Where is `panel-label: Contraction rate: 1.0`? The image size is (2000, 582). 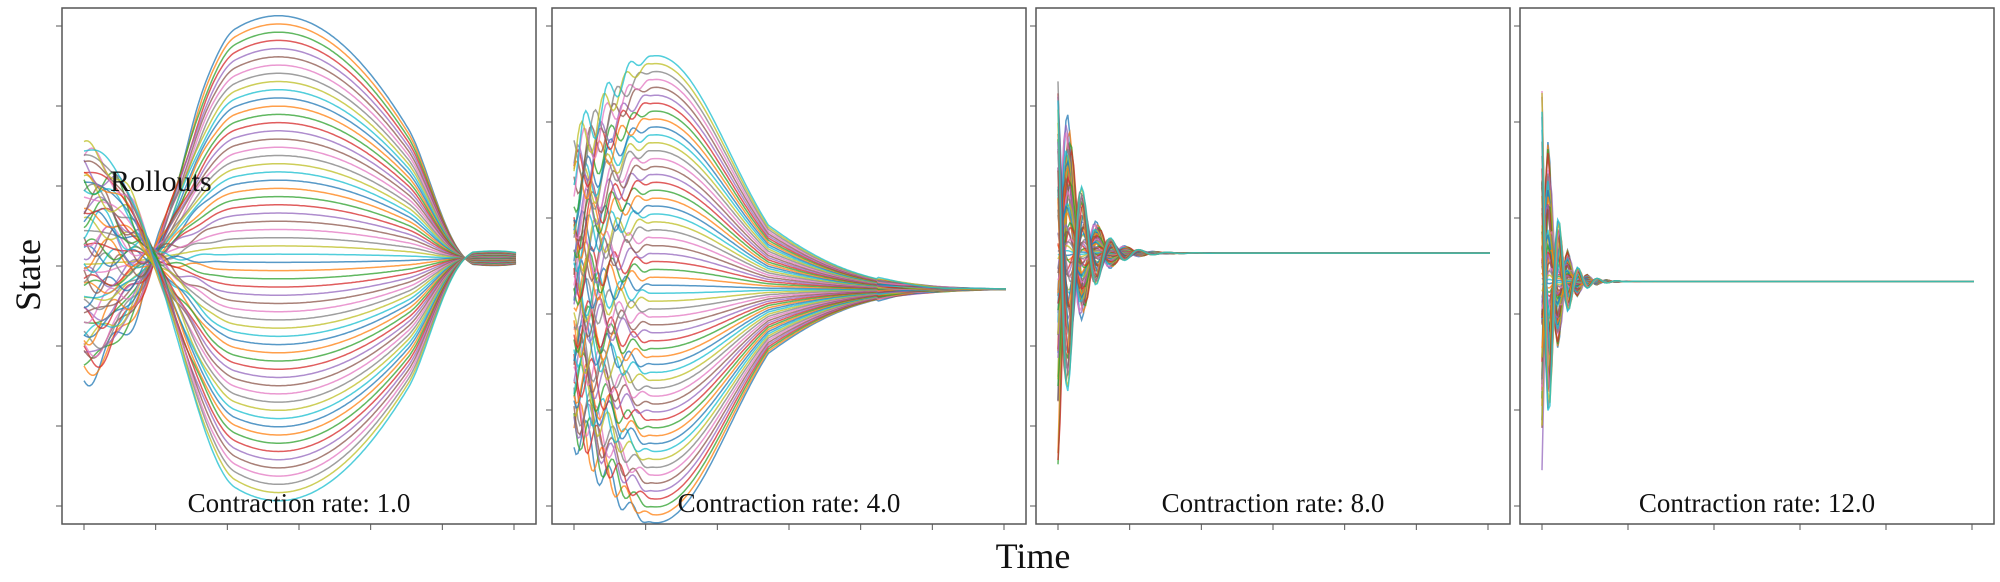
panel-label: Contraction rate: 1.0 is located at coordinates (299, 503).